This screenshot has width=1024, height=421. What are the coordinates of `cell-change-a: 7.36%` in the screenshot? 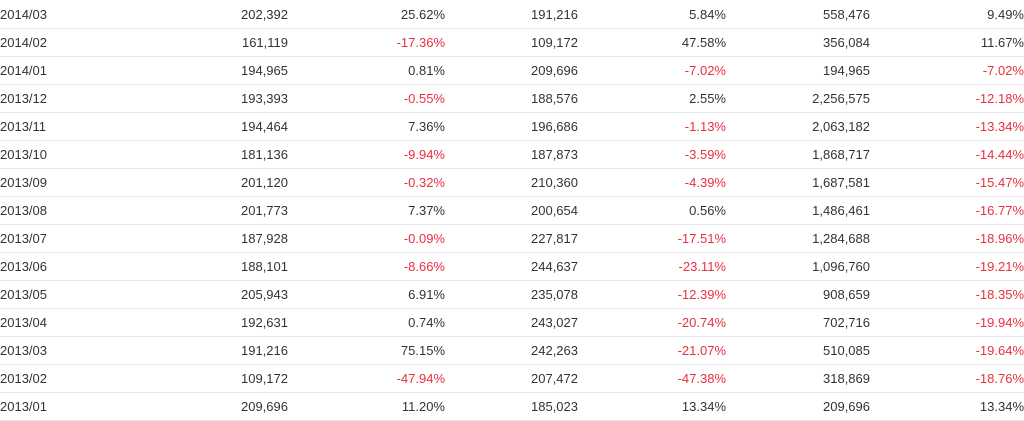 It's located at (366, 126).